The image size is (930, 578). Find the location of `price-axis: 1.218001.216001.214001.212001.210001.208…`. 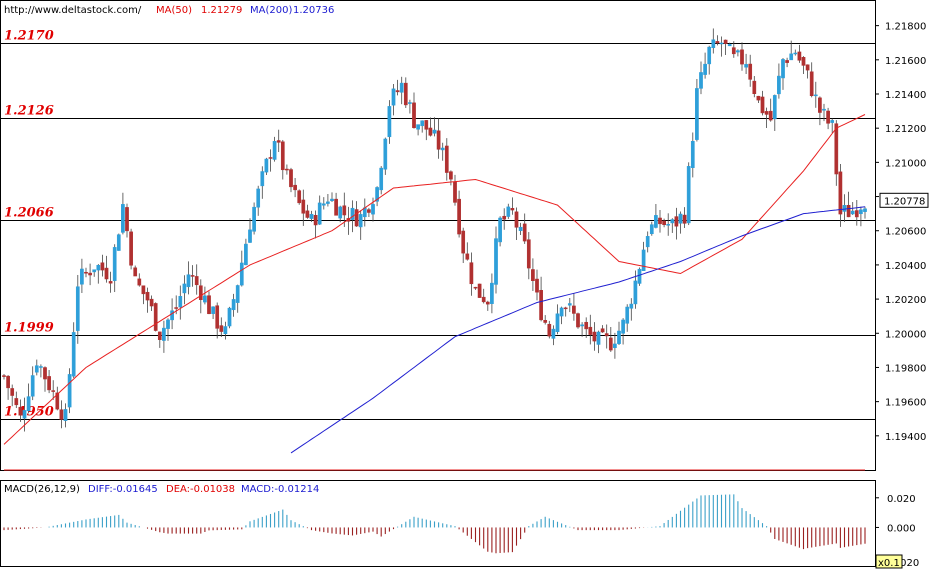

price-axis: 1.218001.216001.214001.212001.210001.208… is located at coordinates (902, 295).